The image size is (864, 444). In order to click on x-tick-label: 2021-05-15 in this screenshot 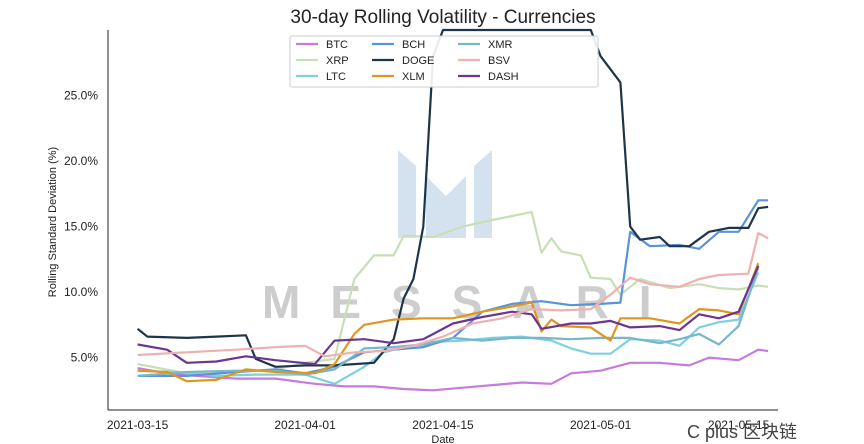, I will do `click(739, 425)`.